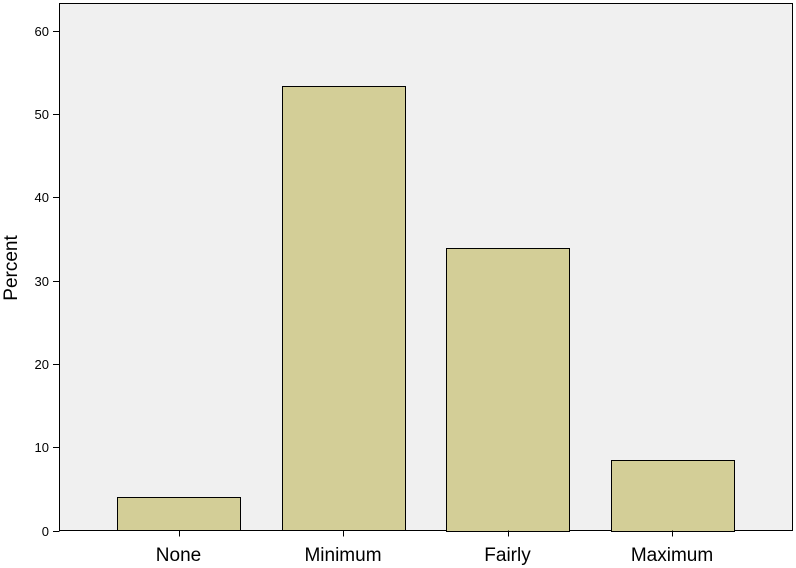 This screenshot has height=568, width=796. Describe the element at coordinates (342, 555) in the screenshot. I see `x-tick-label: Minimum` at that location.